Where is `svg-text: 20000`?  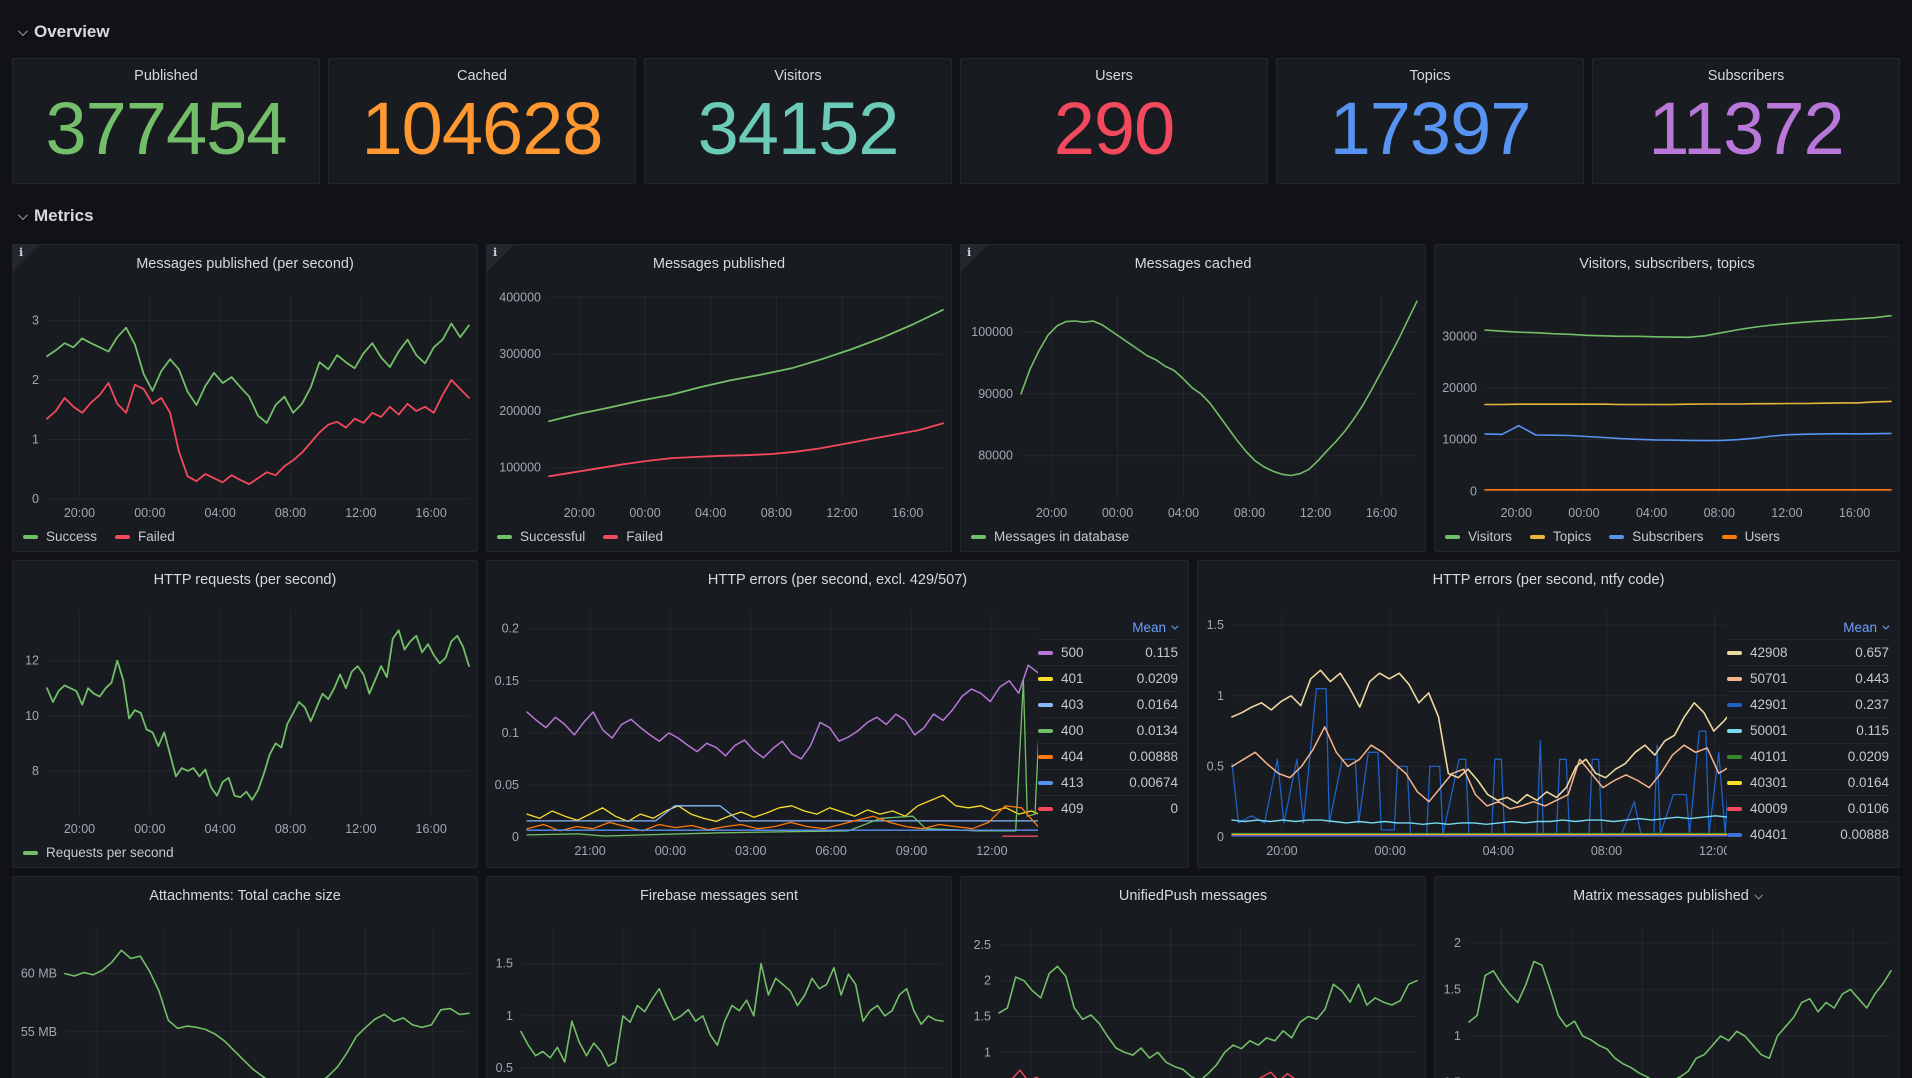 svg-text: 20000 is located at coordinates (1459, 388).